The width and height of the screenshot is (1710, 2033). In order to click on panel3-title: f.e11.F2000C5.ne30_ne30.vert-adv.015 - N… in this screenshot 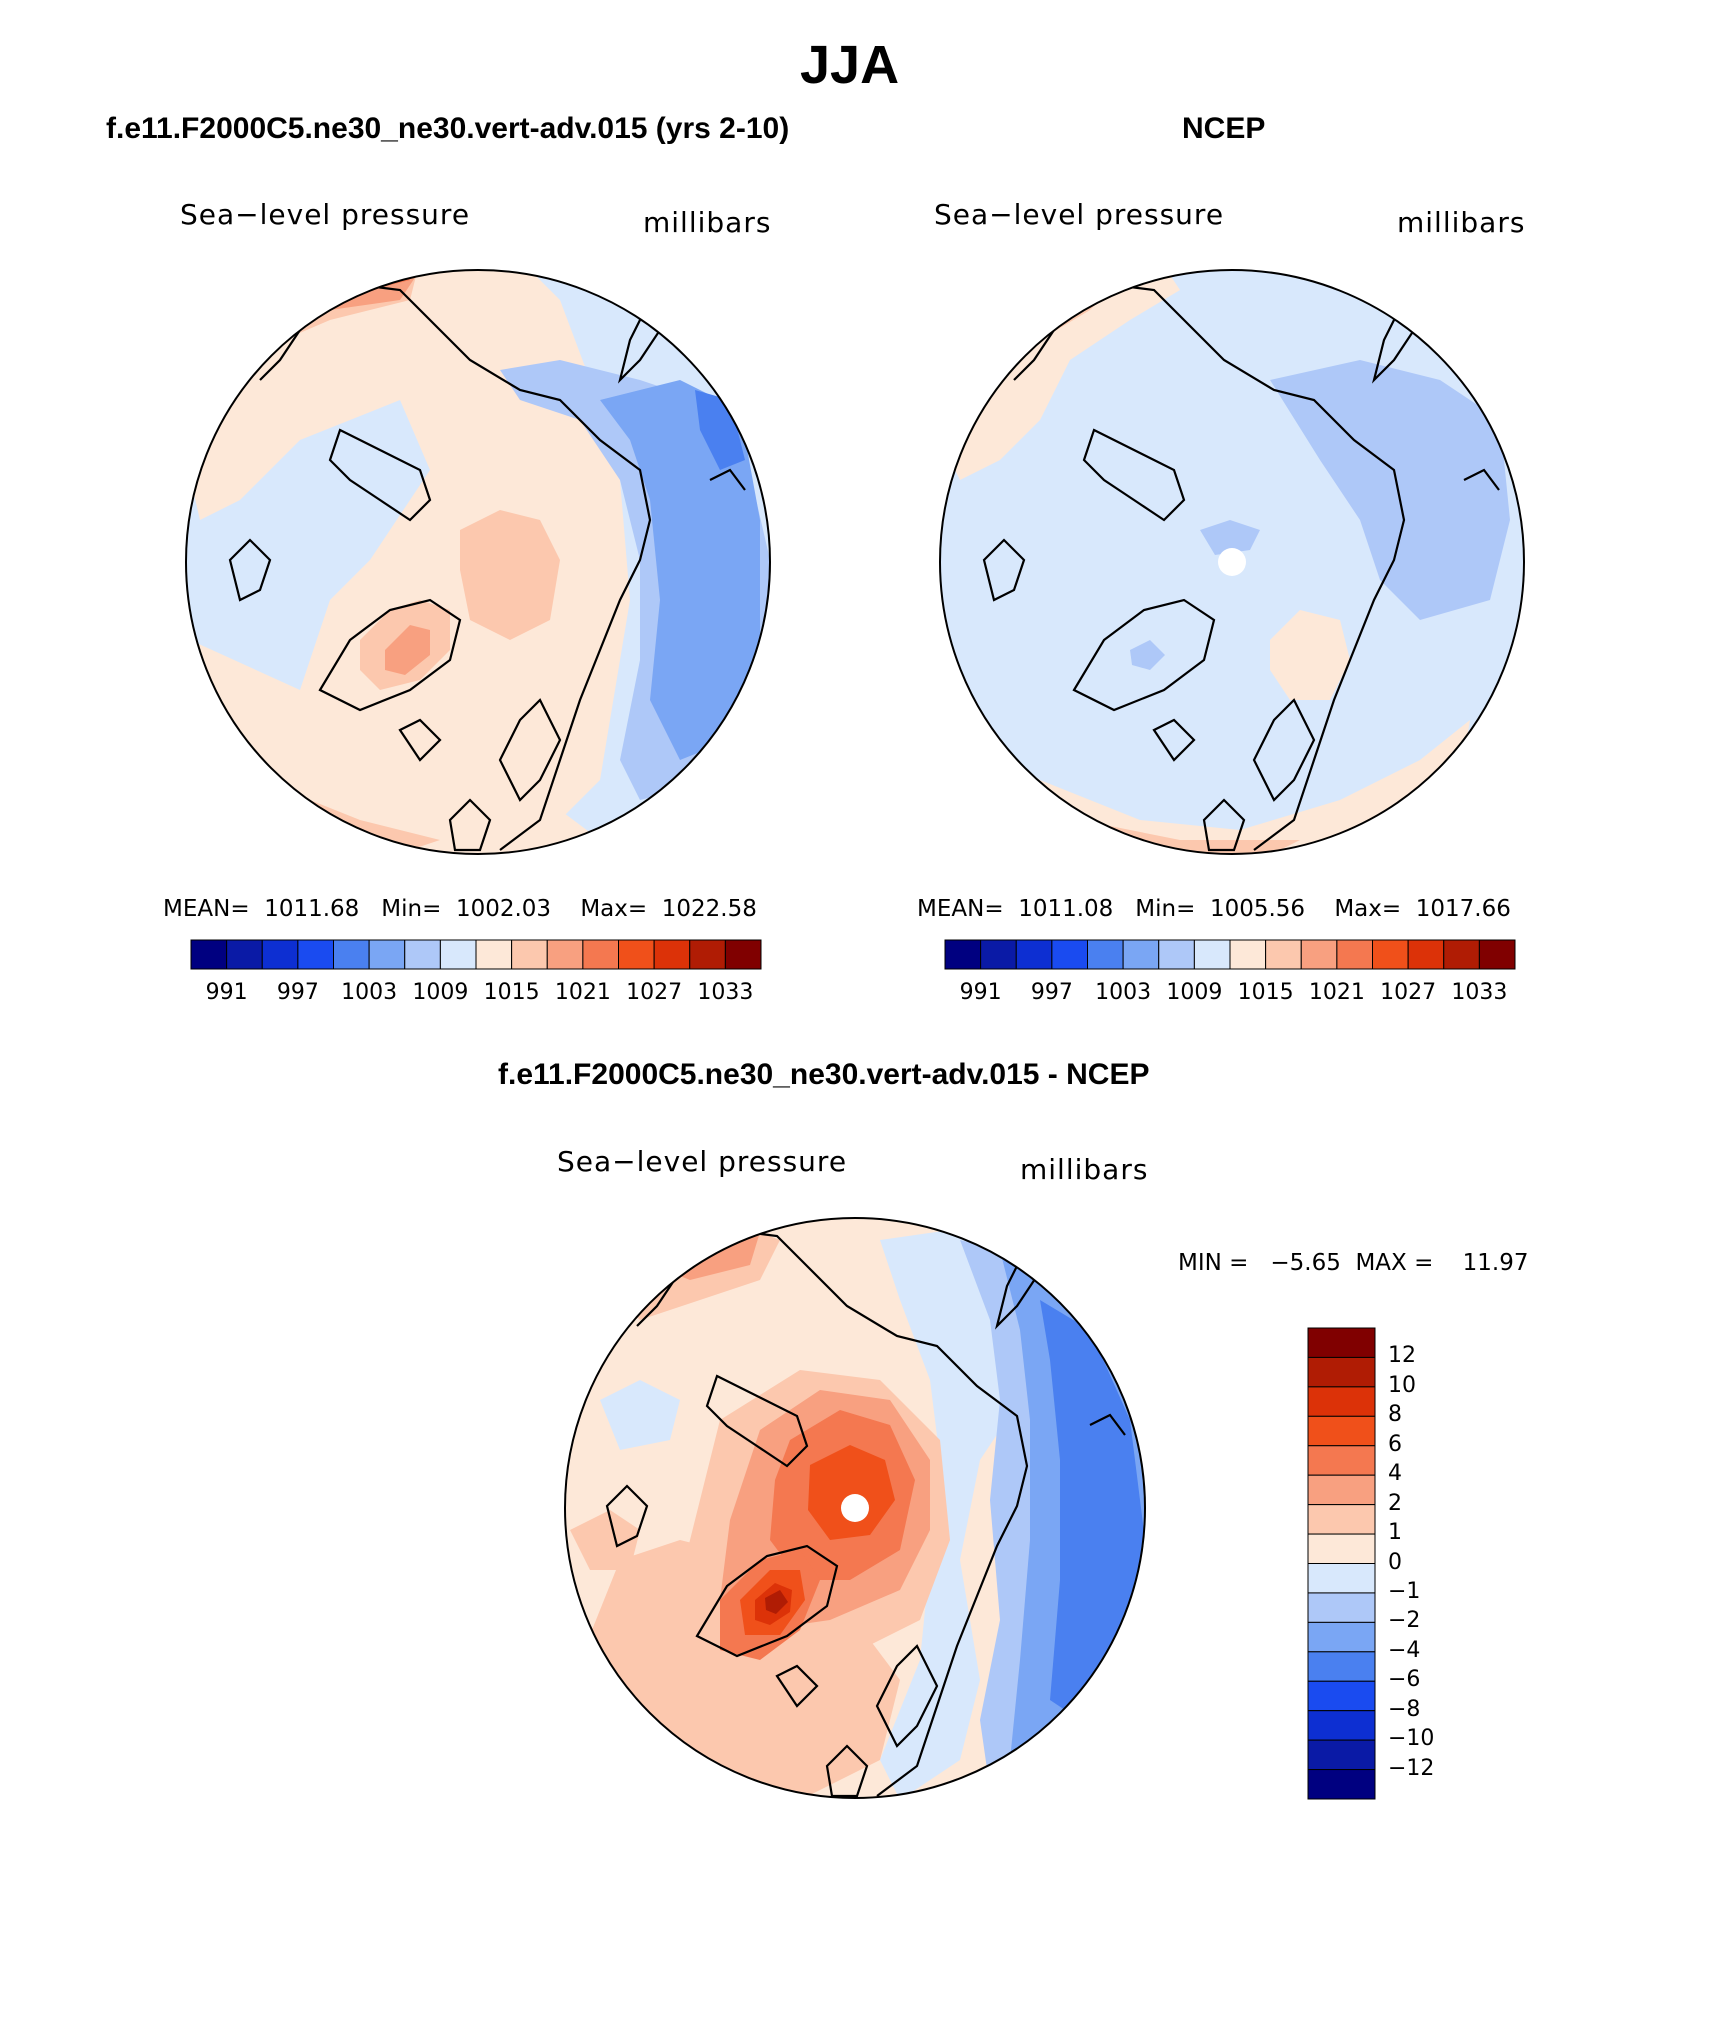, I will do `click(824, 1074)`.